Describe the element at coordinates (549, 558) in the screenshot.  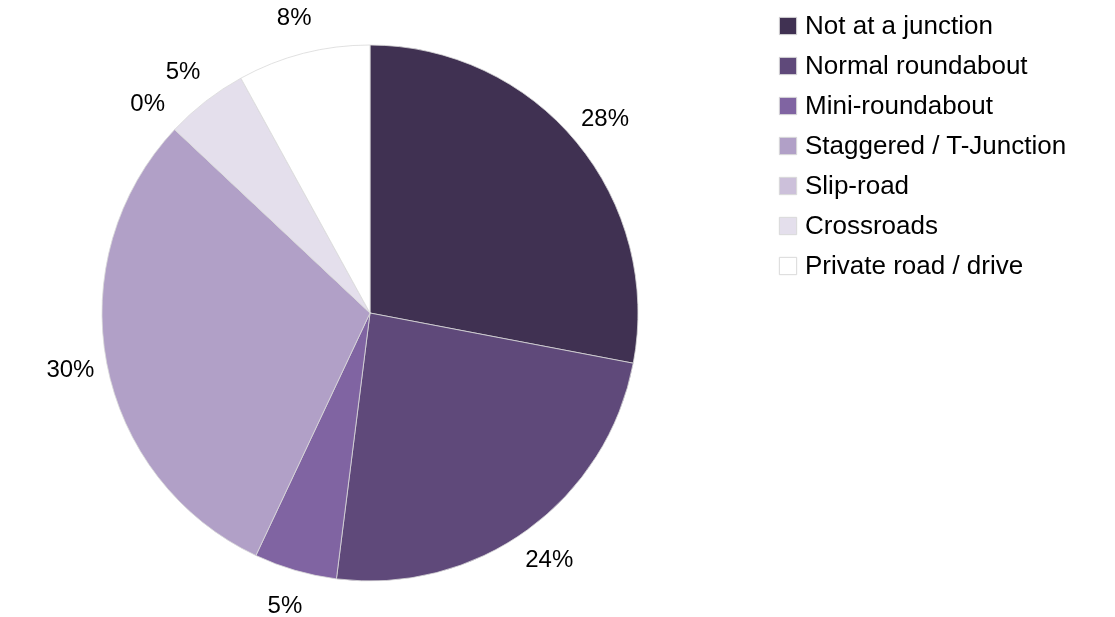
I see `data-label: 24%` at that location.